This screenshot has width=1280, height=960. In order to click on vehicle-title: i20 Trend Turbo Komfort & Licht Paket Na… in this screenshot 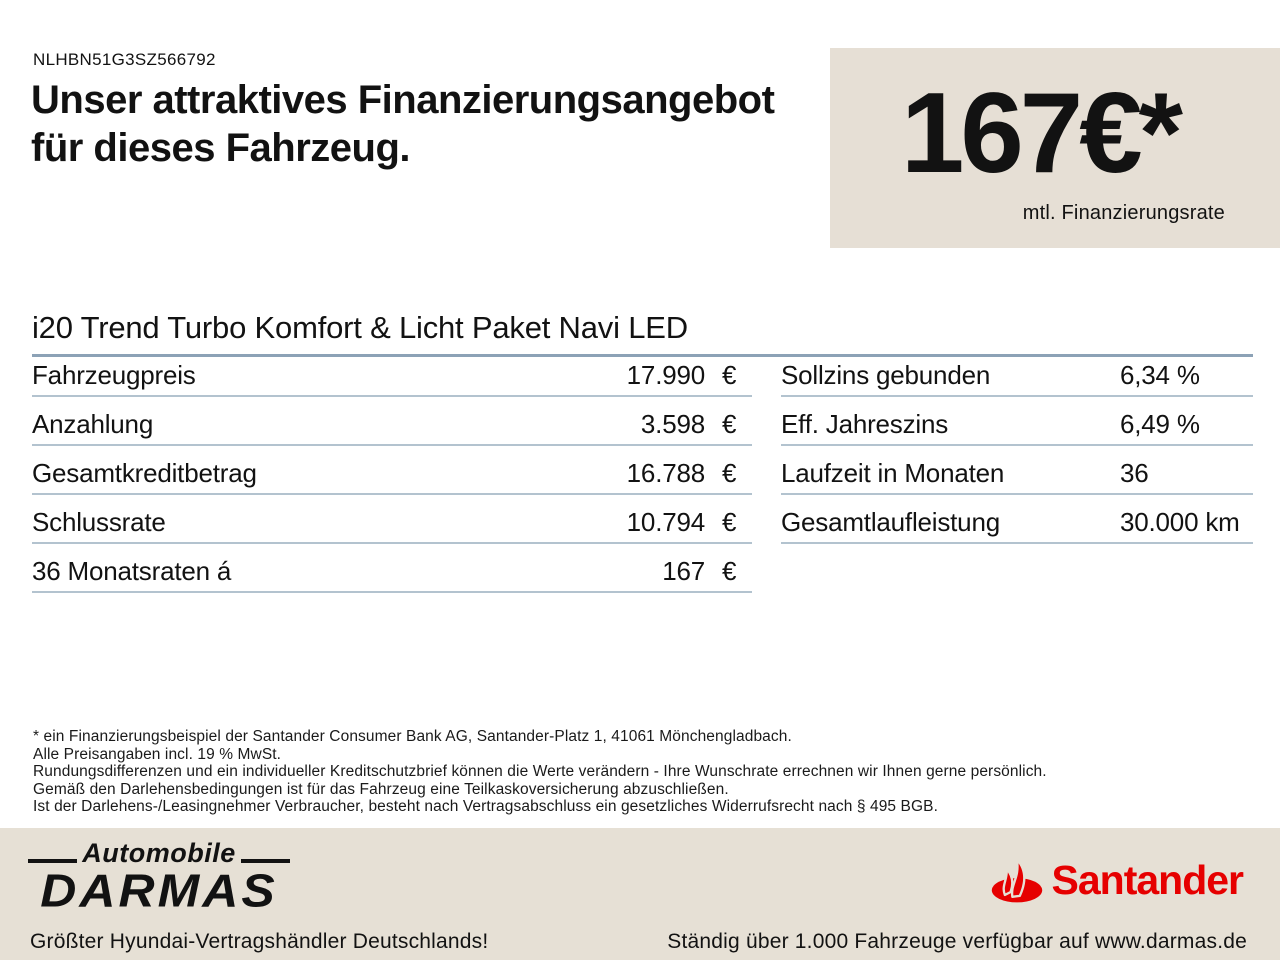, I will do `click(642, 333)`.